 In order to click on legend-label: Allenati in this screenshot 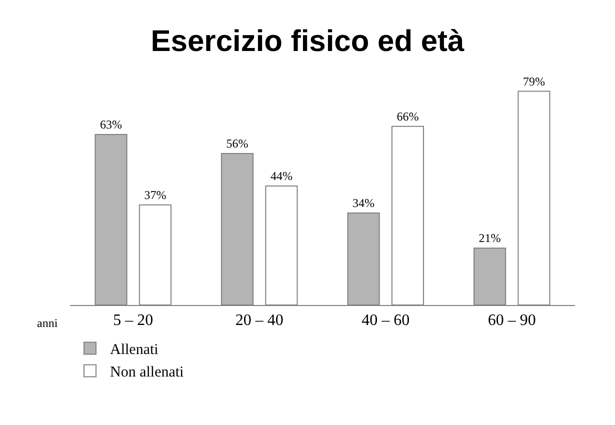, I will do `click(134, 350)`.